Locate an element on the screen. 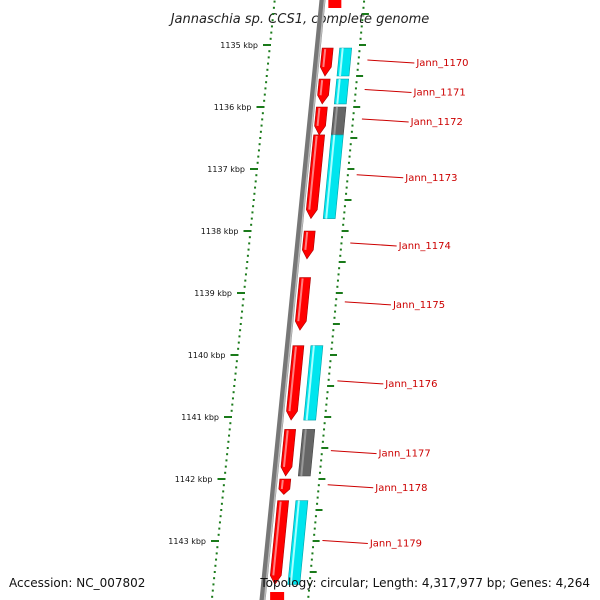 The height and width of the screenshot is (600, 600). gene-label: Jann_1173 is located at coordinates (430, 178).